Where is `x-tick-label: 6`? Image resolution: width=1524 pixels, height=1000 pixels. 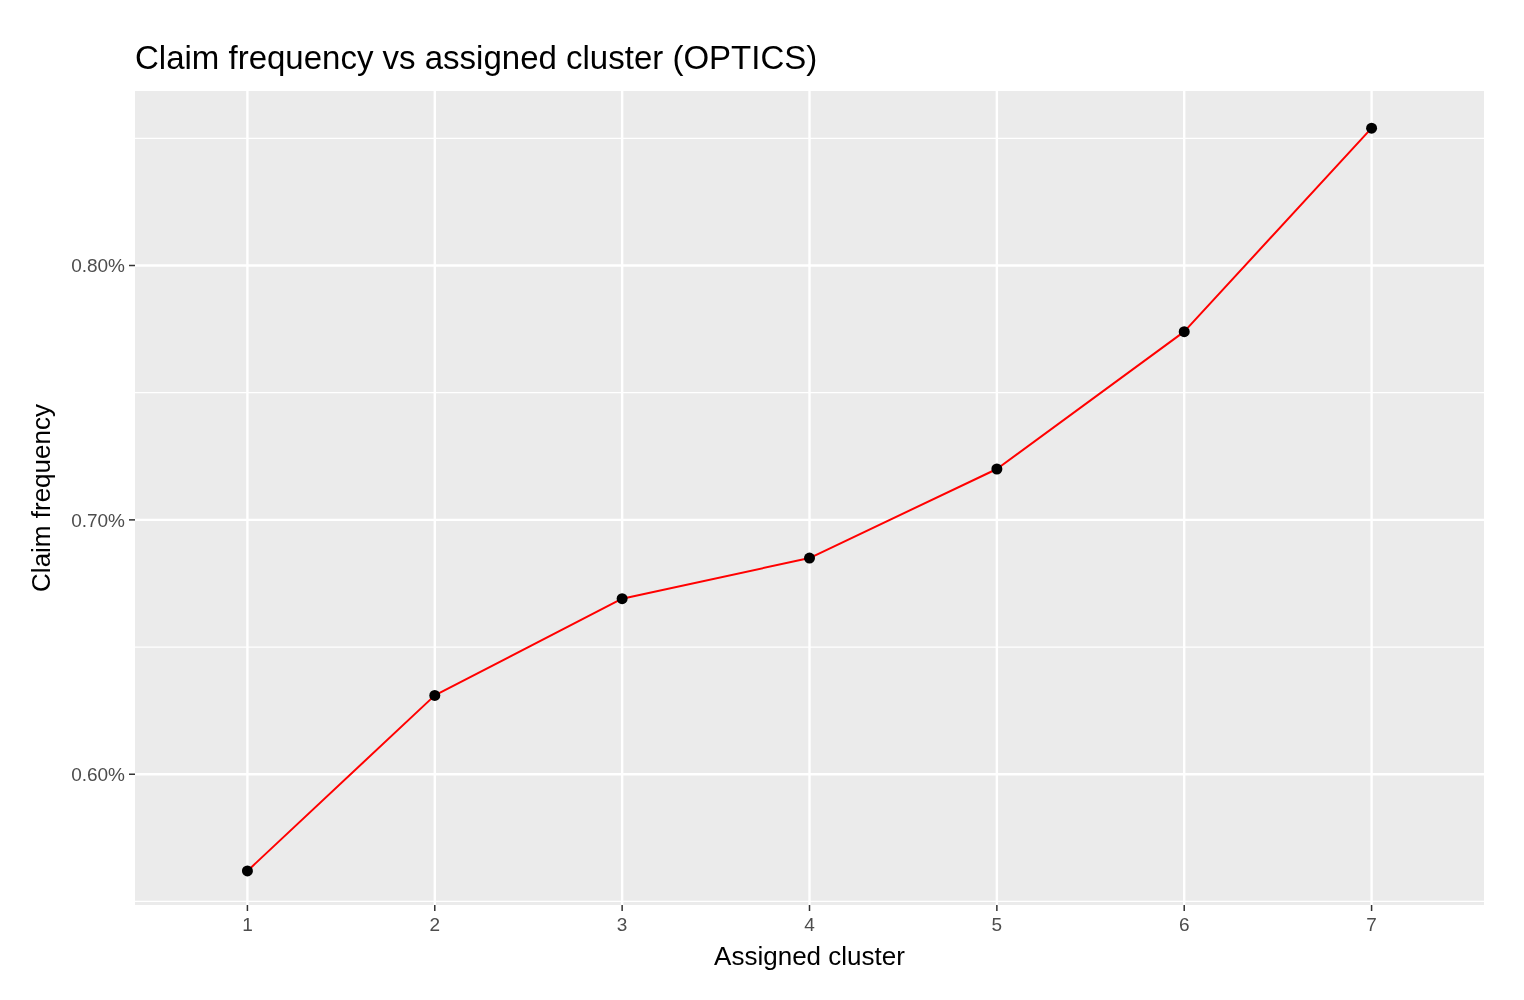 x-tick-label: 6 is located at coordinates (1184, 924).